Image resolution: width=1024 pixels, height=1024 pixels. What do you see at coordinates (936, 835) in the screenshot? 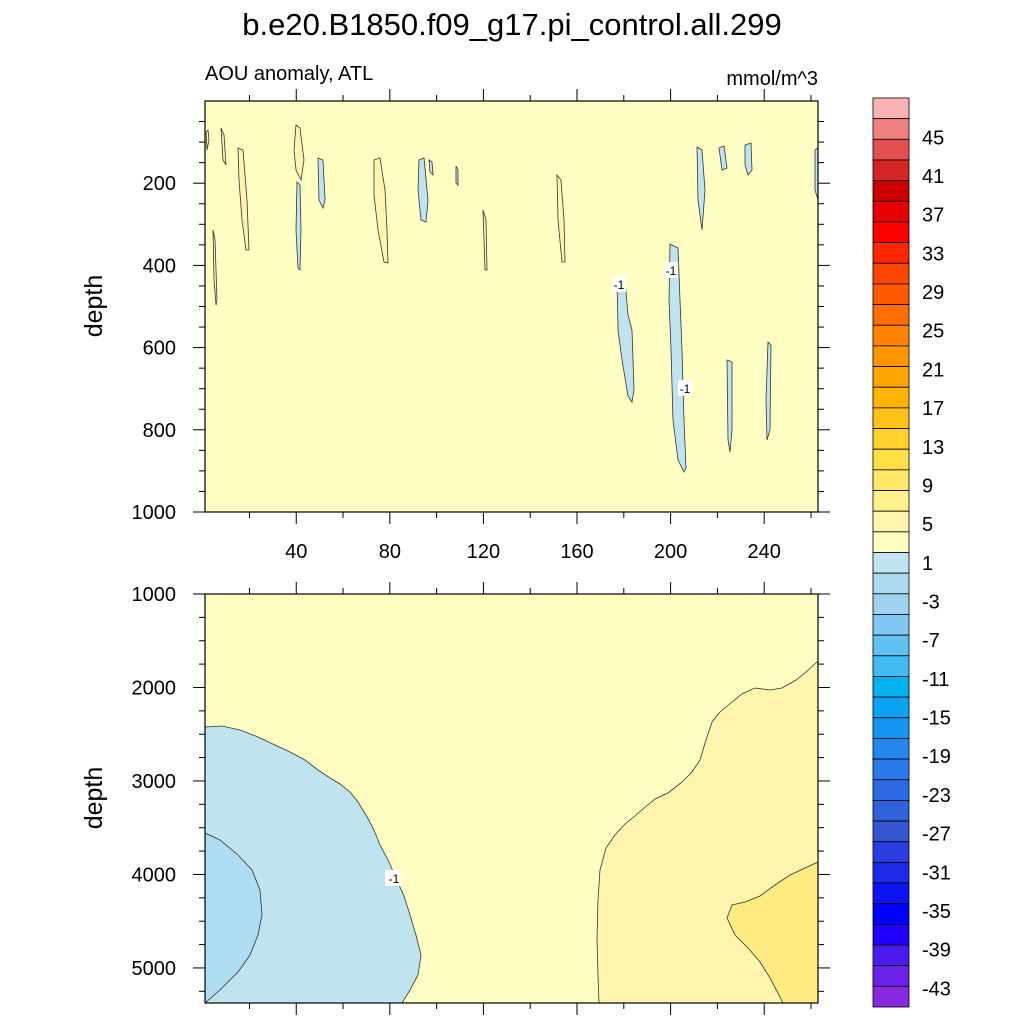
I see `colorbar-label: -27` at bounding box center [936, 835].